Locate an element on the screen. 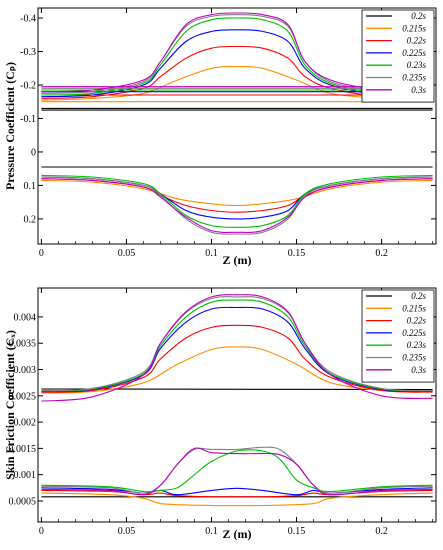  y-tick-label: 0.004 is located at coordinates (25, 317).